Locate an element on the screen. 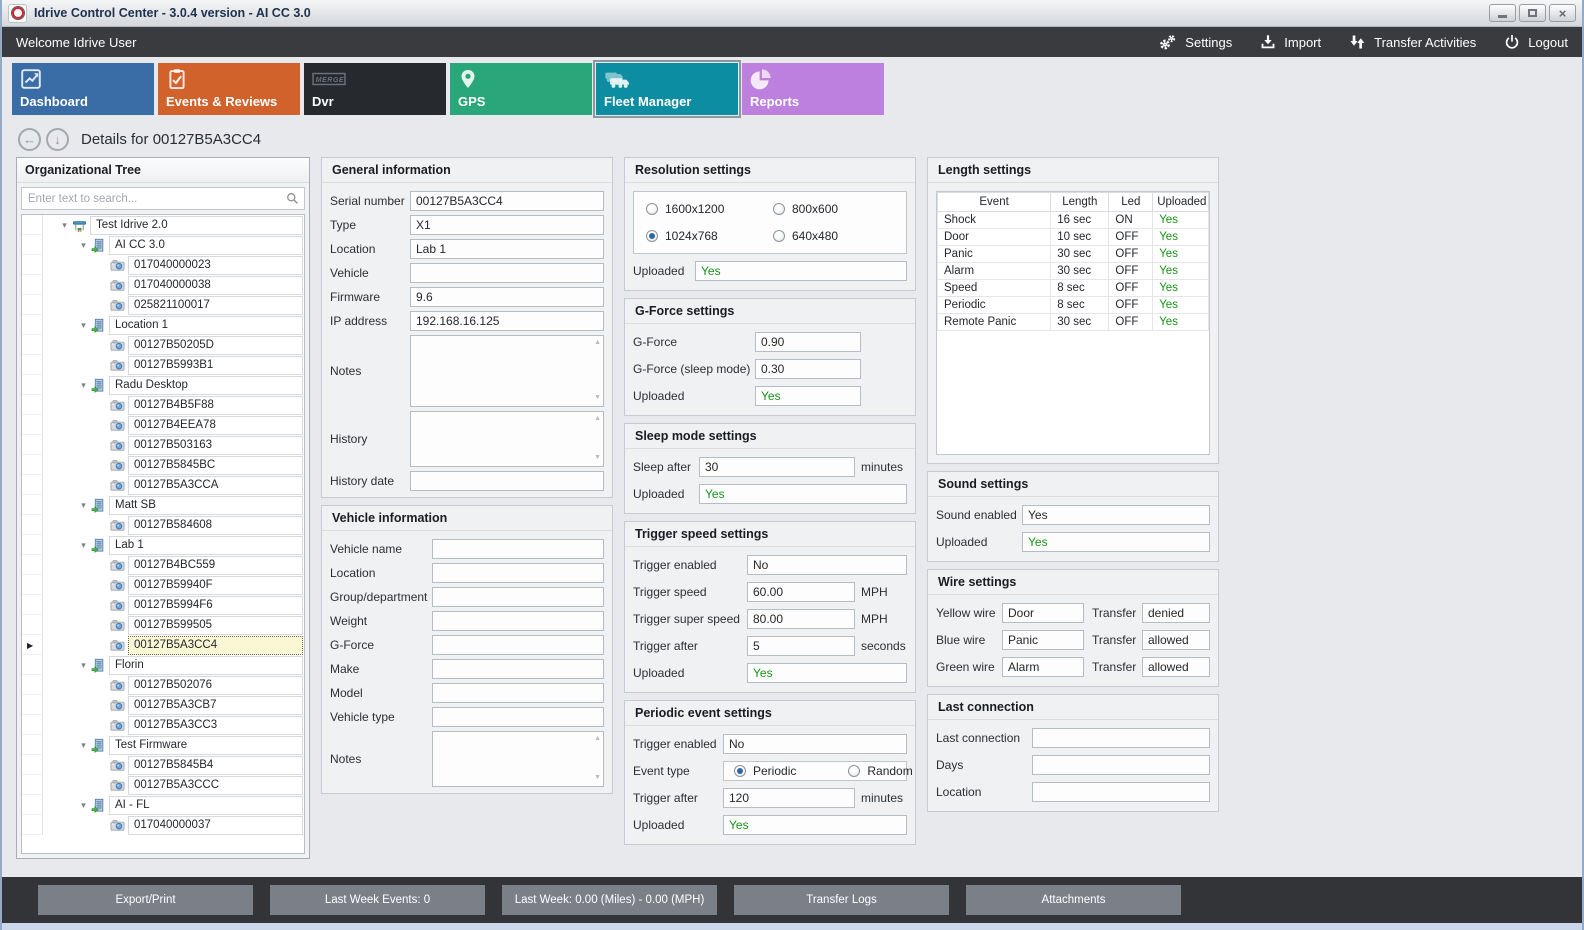 This screenshot has height=930, width=1584. vehicle-input is located at coordinates (507, 273).